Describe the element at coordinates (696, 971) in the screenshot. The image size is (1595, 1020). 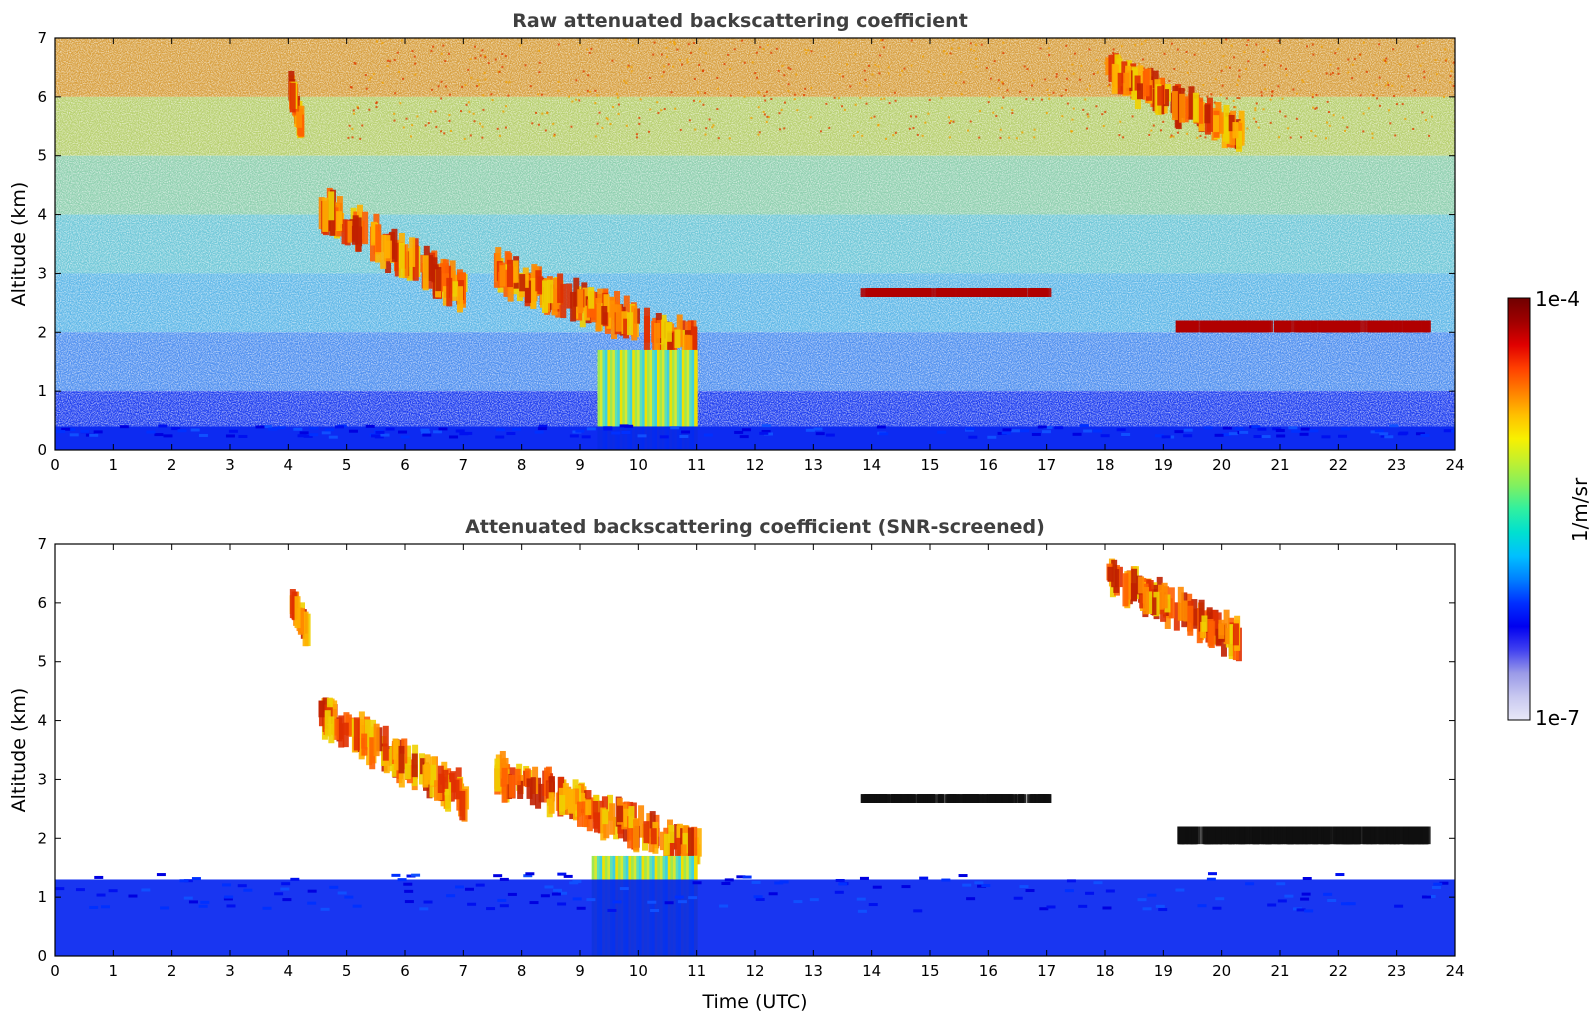
I see `x-tick-label: 11` at that location.